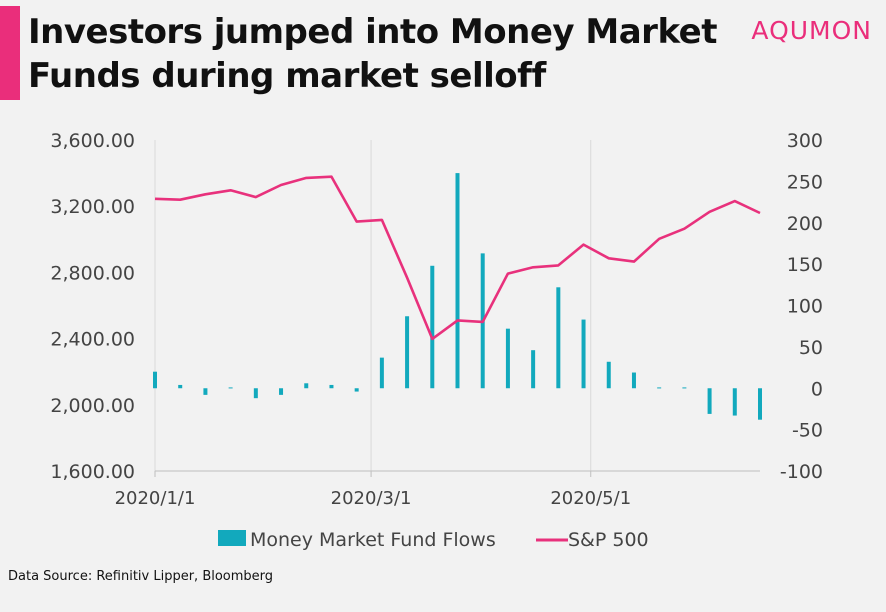  I want to click on title-line-2: Funds during market selloff, so click(287, 76).